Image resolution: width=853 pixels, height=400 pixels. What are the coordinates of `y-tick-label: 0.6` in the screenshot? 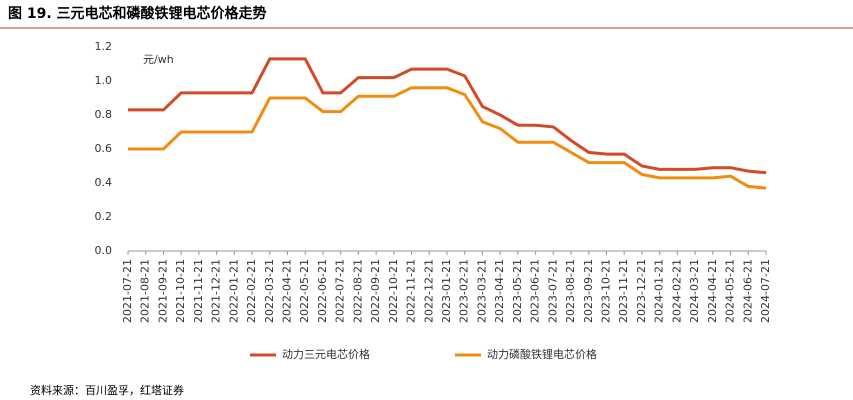 It's located at (104, 148).